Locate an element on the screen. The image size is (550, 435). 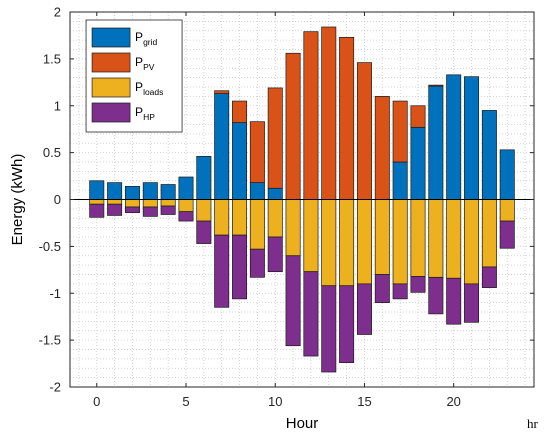
legend-label-PV: PPV is located at coordinates (145, 63).